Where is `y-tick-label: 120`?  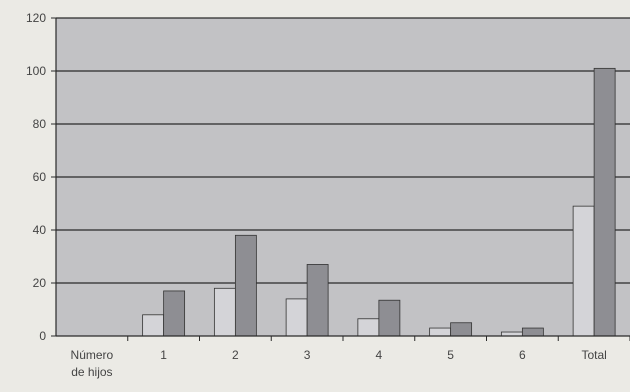
y-tick-label: 120 is located at coordinates (36, 18).